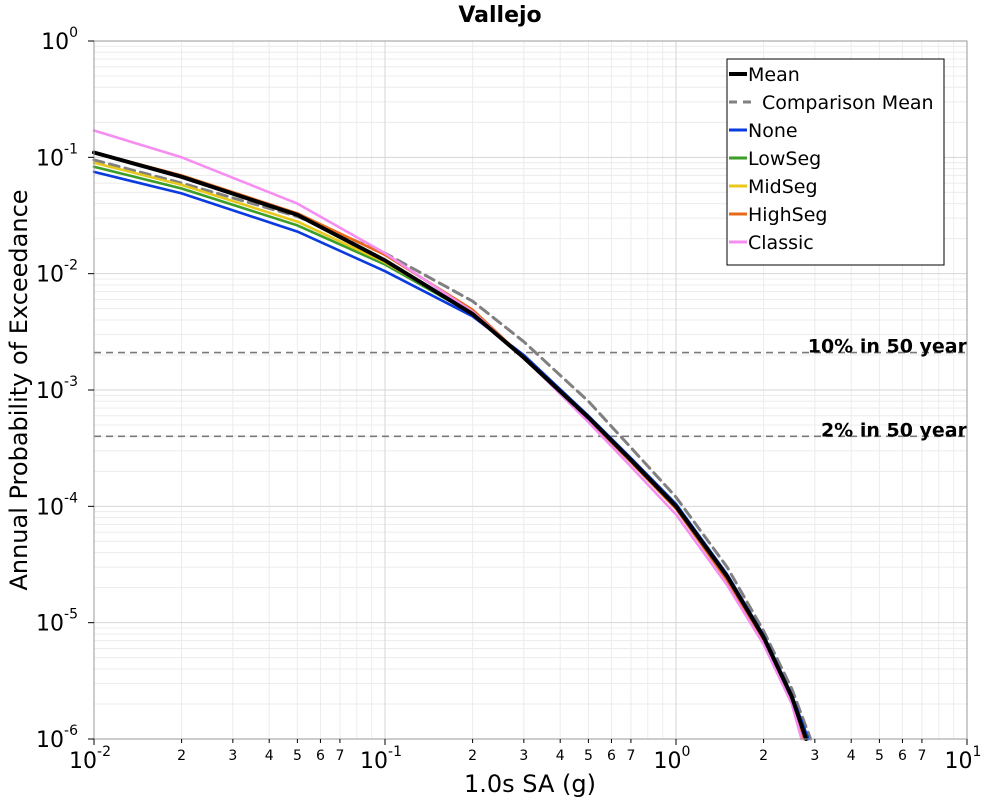 This screenshot has height=800, width=1000. What do you see at coordinates (57, 156) in the screenshot?
I see `y-major-tick-label: 10⁻¹` at bounding box center [57, 156].